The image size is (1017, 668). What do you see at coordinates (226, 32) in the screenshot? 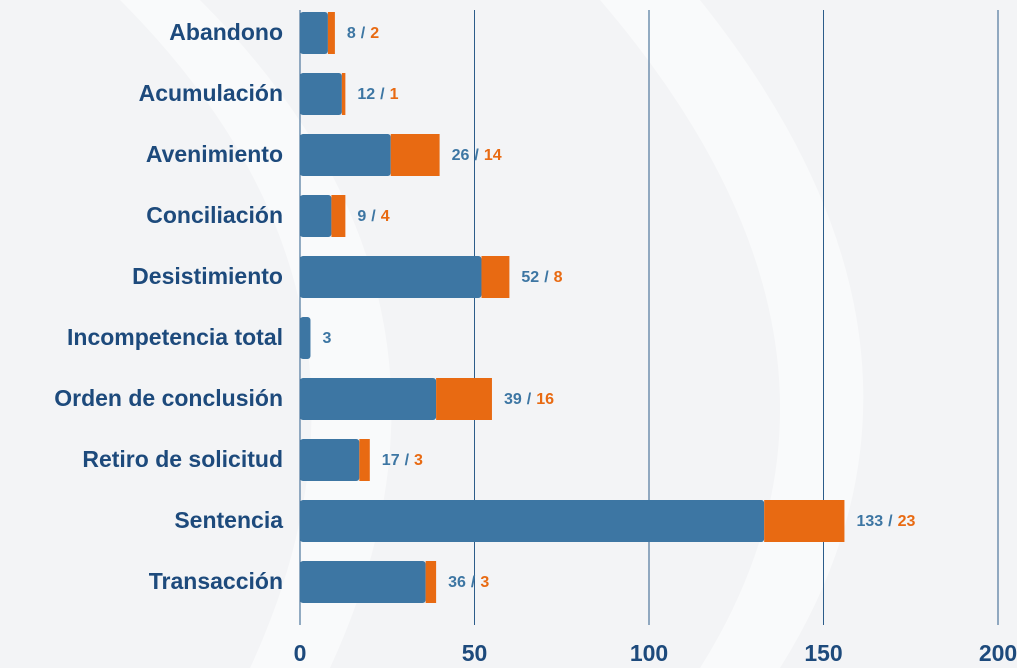
I see `category-label: Abandono` at bounding box center [226, 32].